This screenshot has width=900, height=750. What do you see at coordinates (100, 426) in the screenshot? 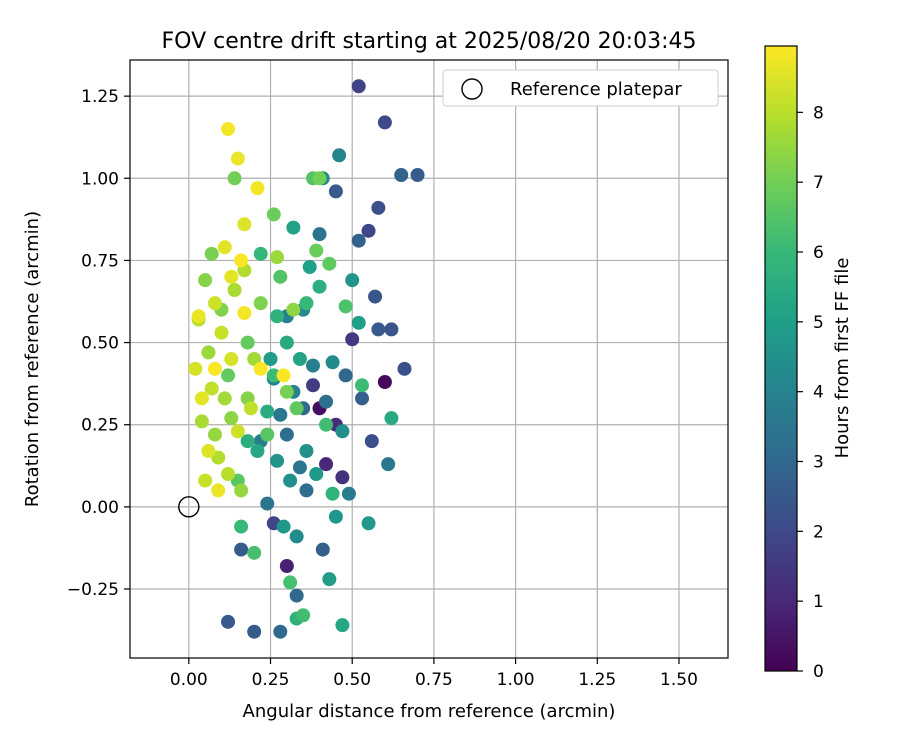
I see `y-tick-label: 0.25` at bounding box center [100, 426].